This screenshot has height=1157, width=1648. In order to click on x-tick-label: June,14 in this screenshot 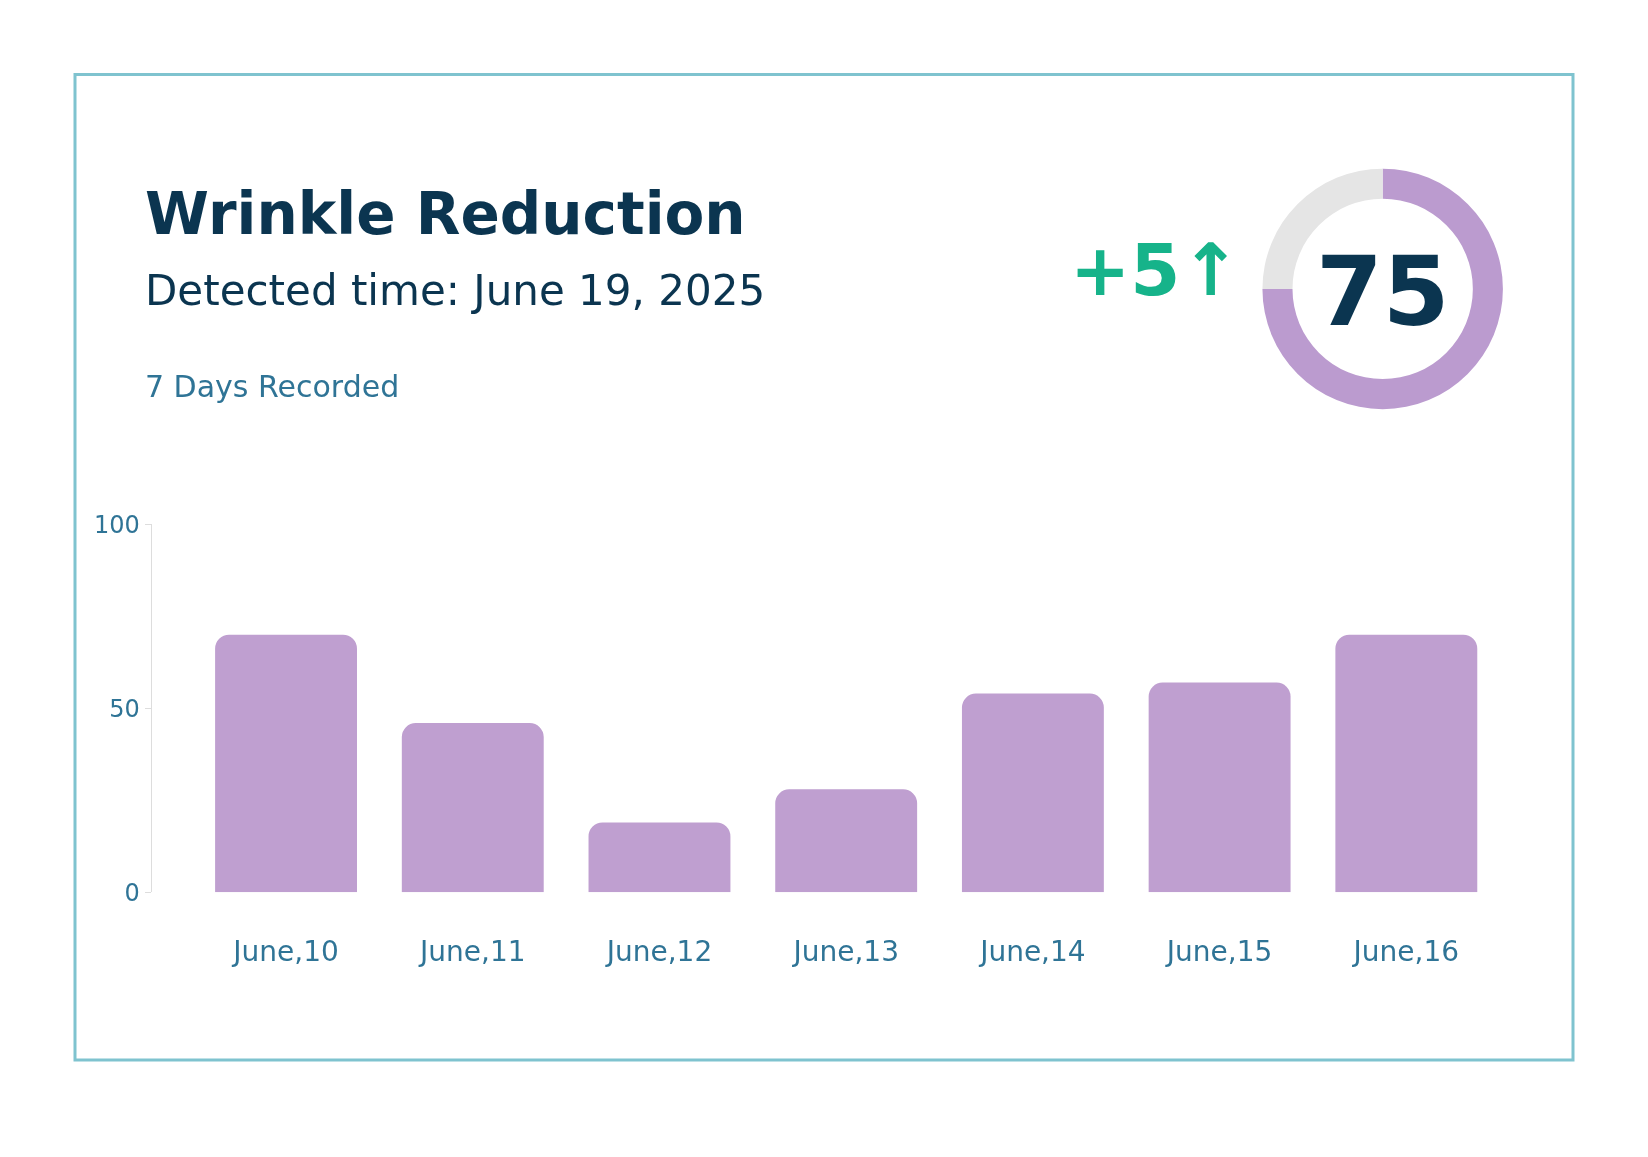, I will do `click(1032, 952)`.